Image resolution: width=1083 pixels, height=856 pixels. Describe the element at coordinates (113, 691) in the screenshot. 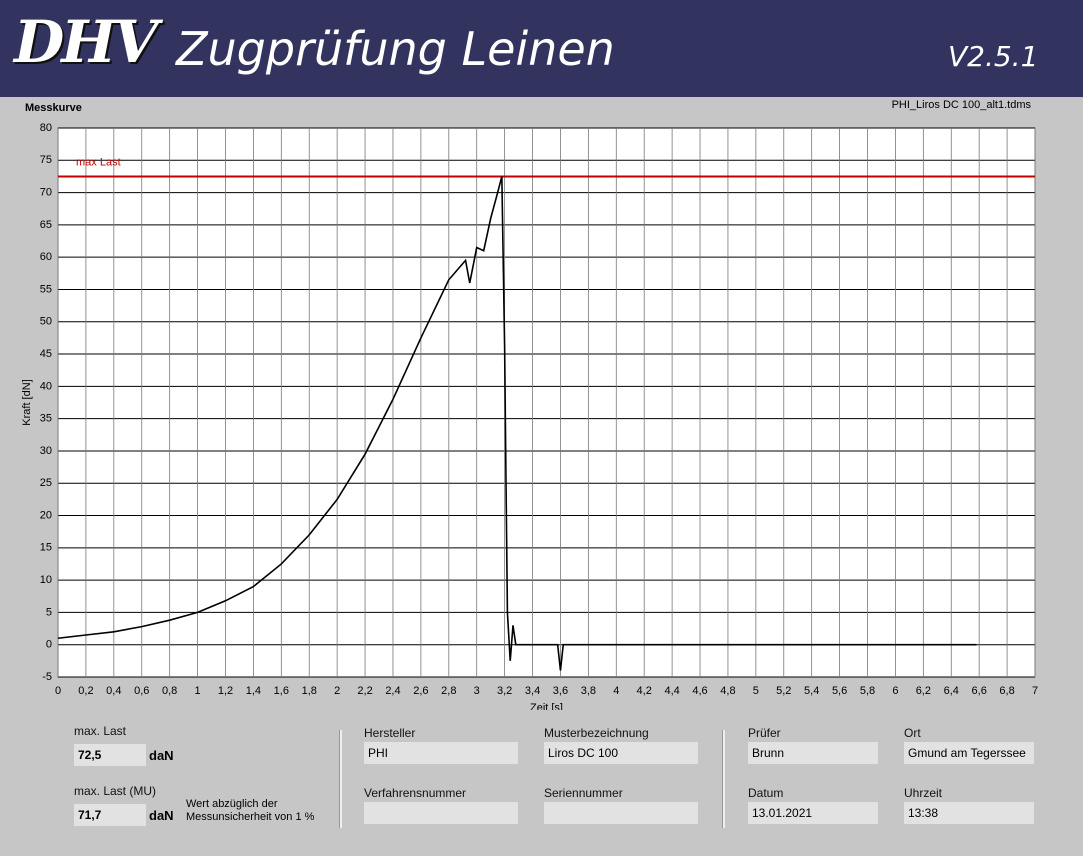

I see `x-tick-label: 0,4` at that location.